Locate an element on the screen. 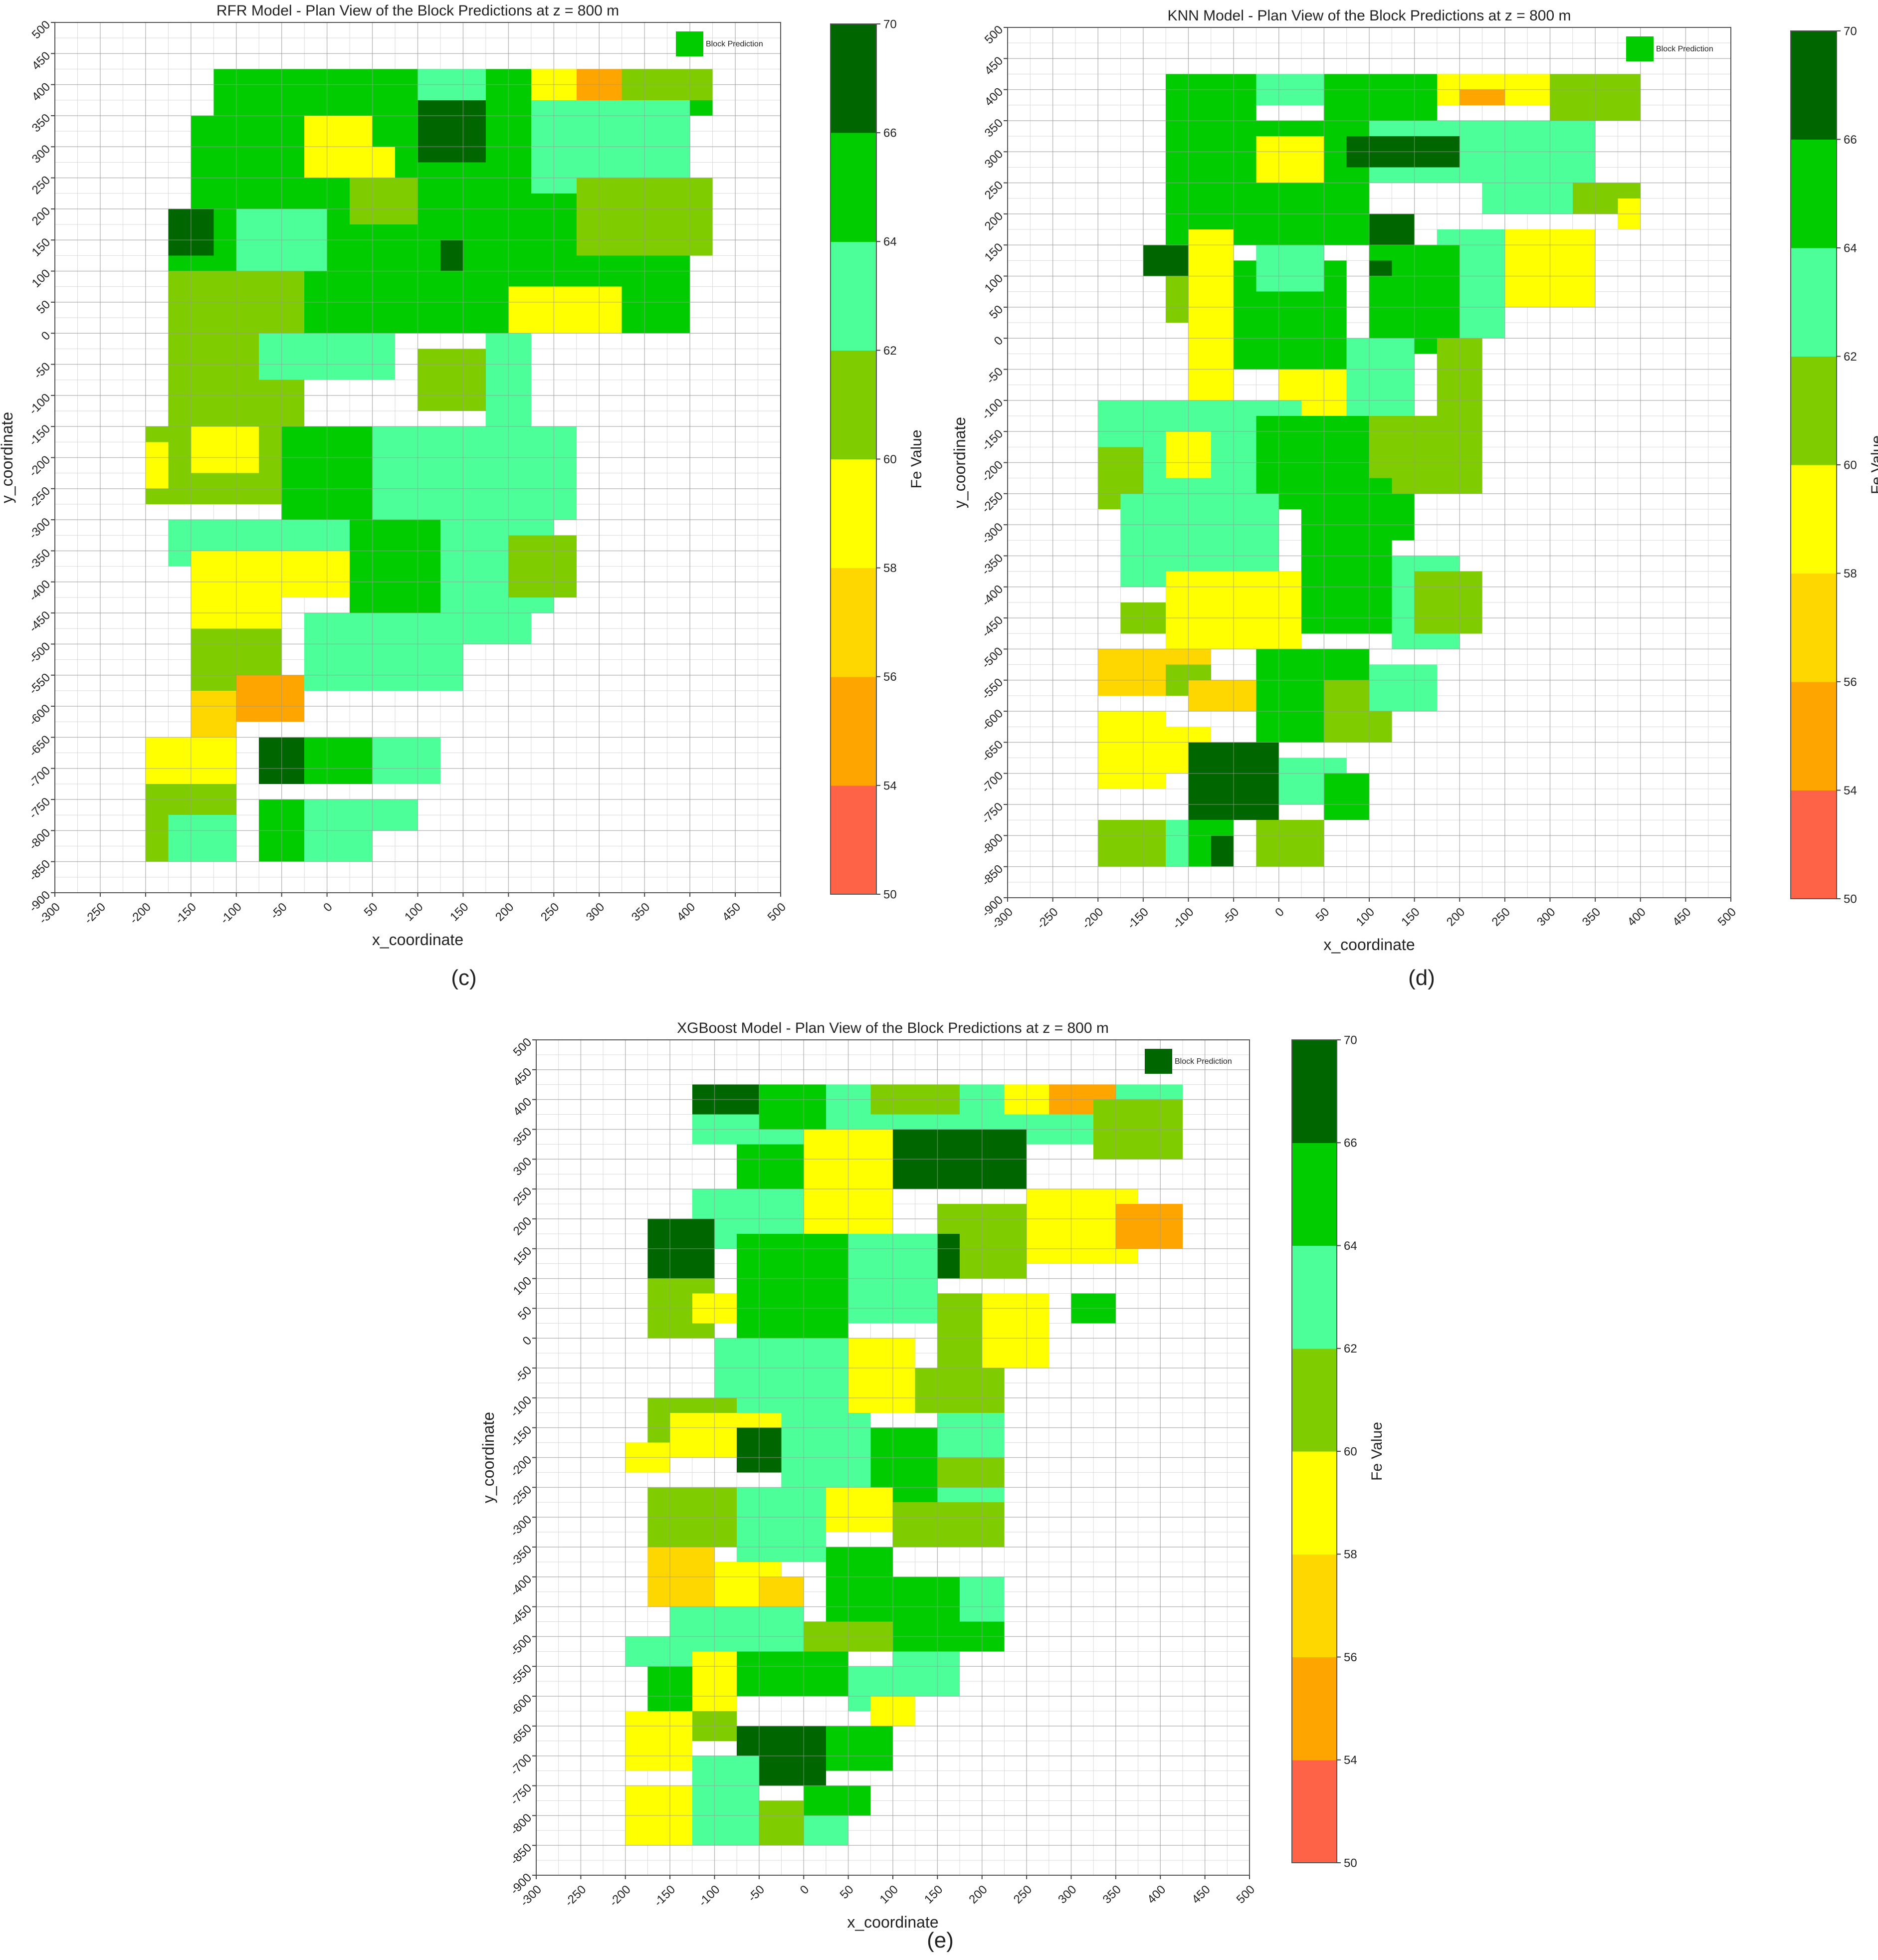 Image resolution: width=1878 pixels, height=1960 pixels. x-tick-label: 450 is located at coordinates (731, 912).